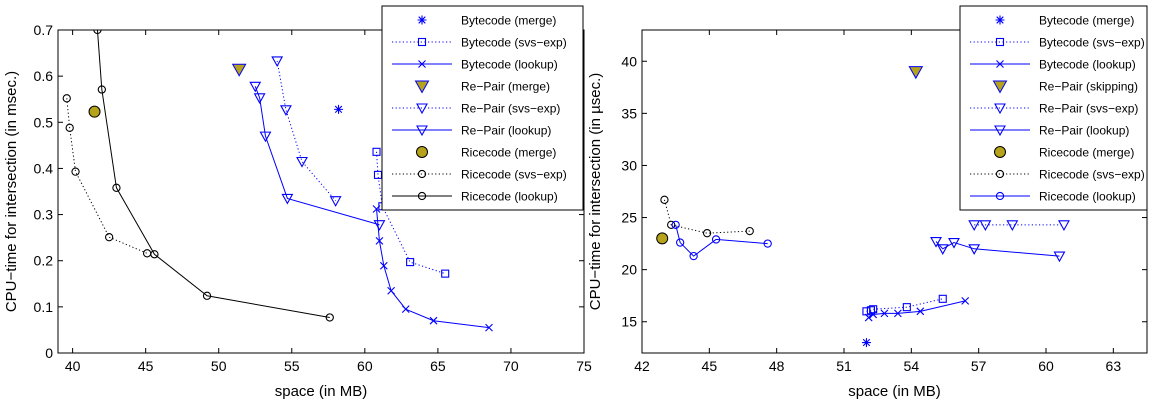 Image resolution: width=1157 pixels, height=399 pixels. What do you see at coordinates (904, 305) in the screenshot?
I see `series-line-bytecode-svs-exp` at bounding box center [904, 305].